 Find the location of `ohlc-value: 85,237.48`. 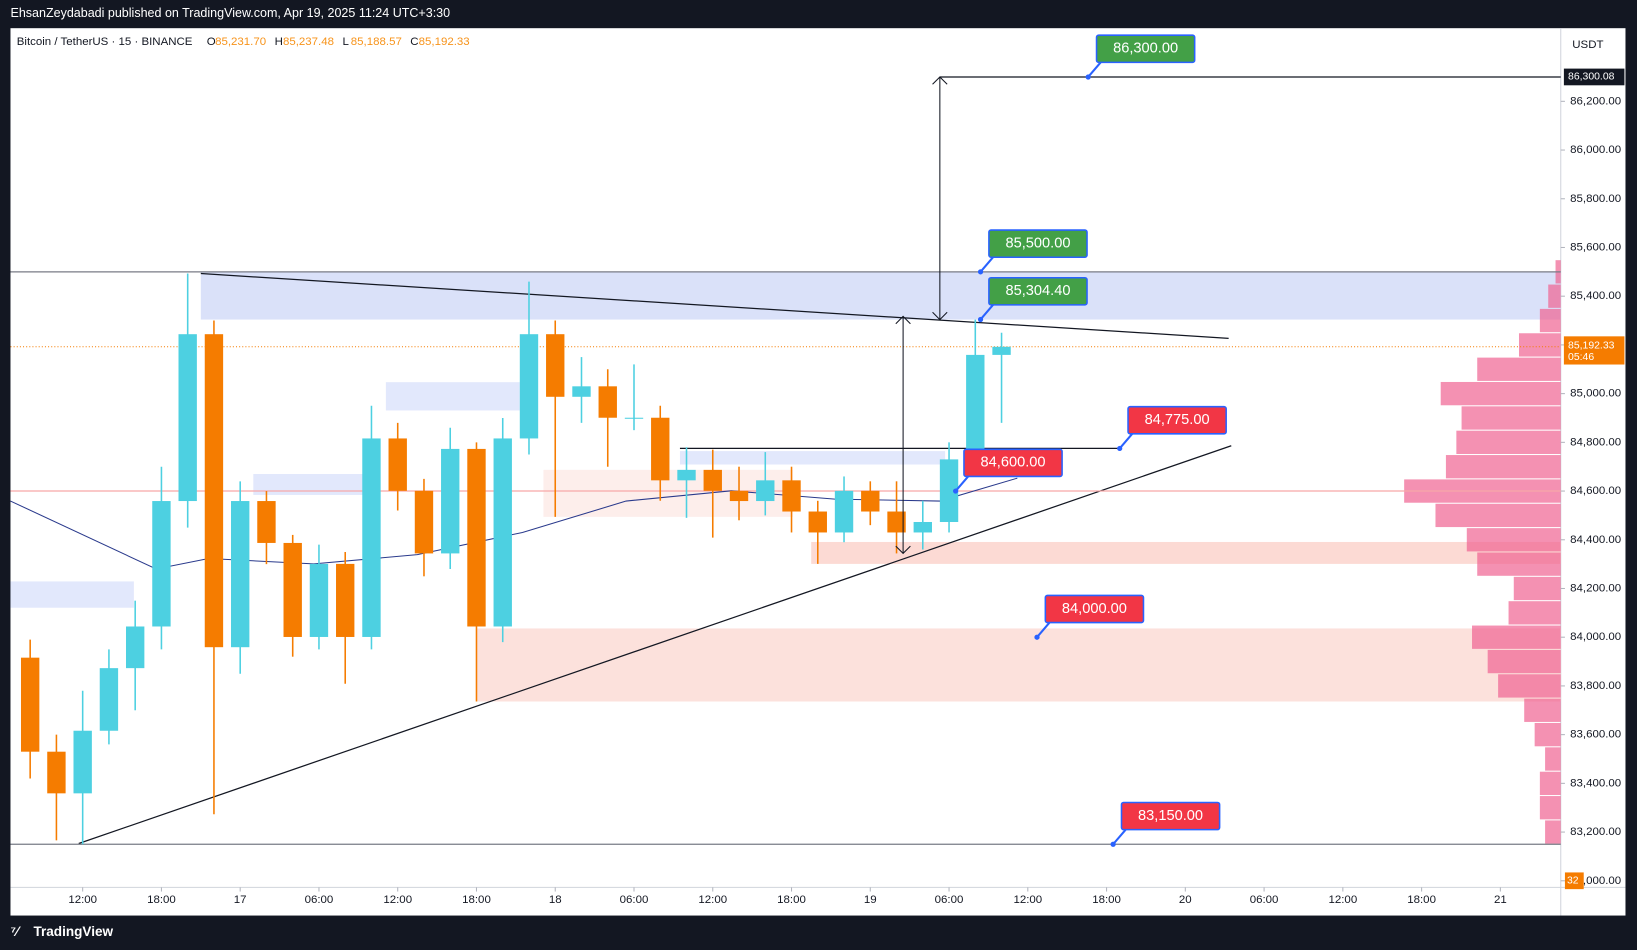

ohlc-value: 85,237.48 is located at coordinates (308, 42).